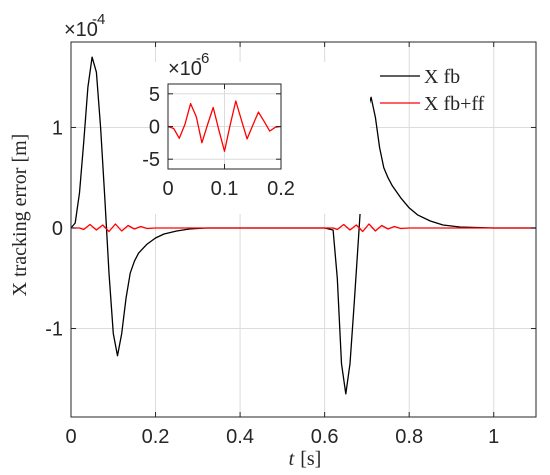 Image resolution: width=550 pixels, height=475 pixels. What do you see at coordinates (156, 437) in the screenshot?
I see `main-x-tick-label: 0.2` at bounding box center [156, 437].